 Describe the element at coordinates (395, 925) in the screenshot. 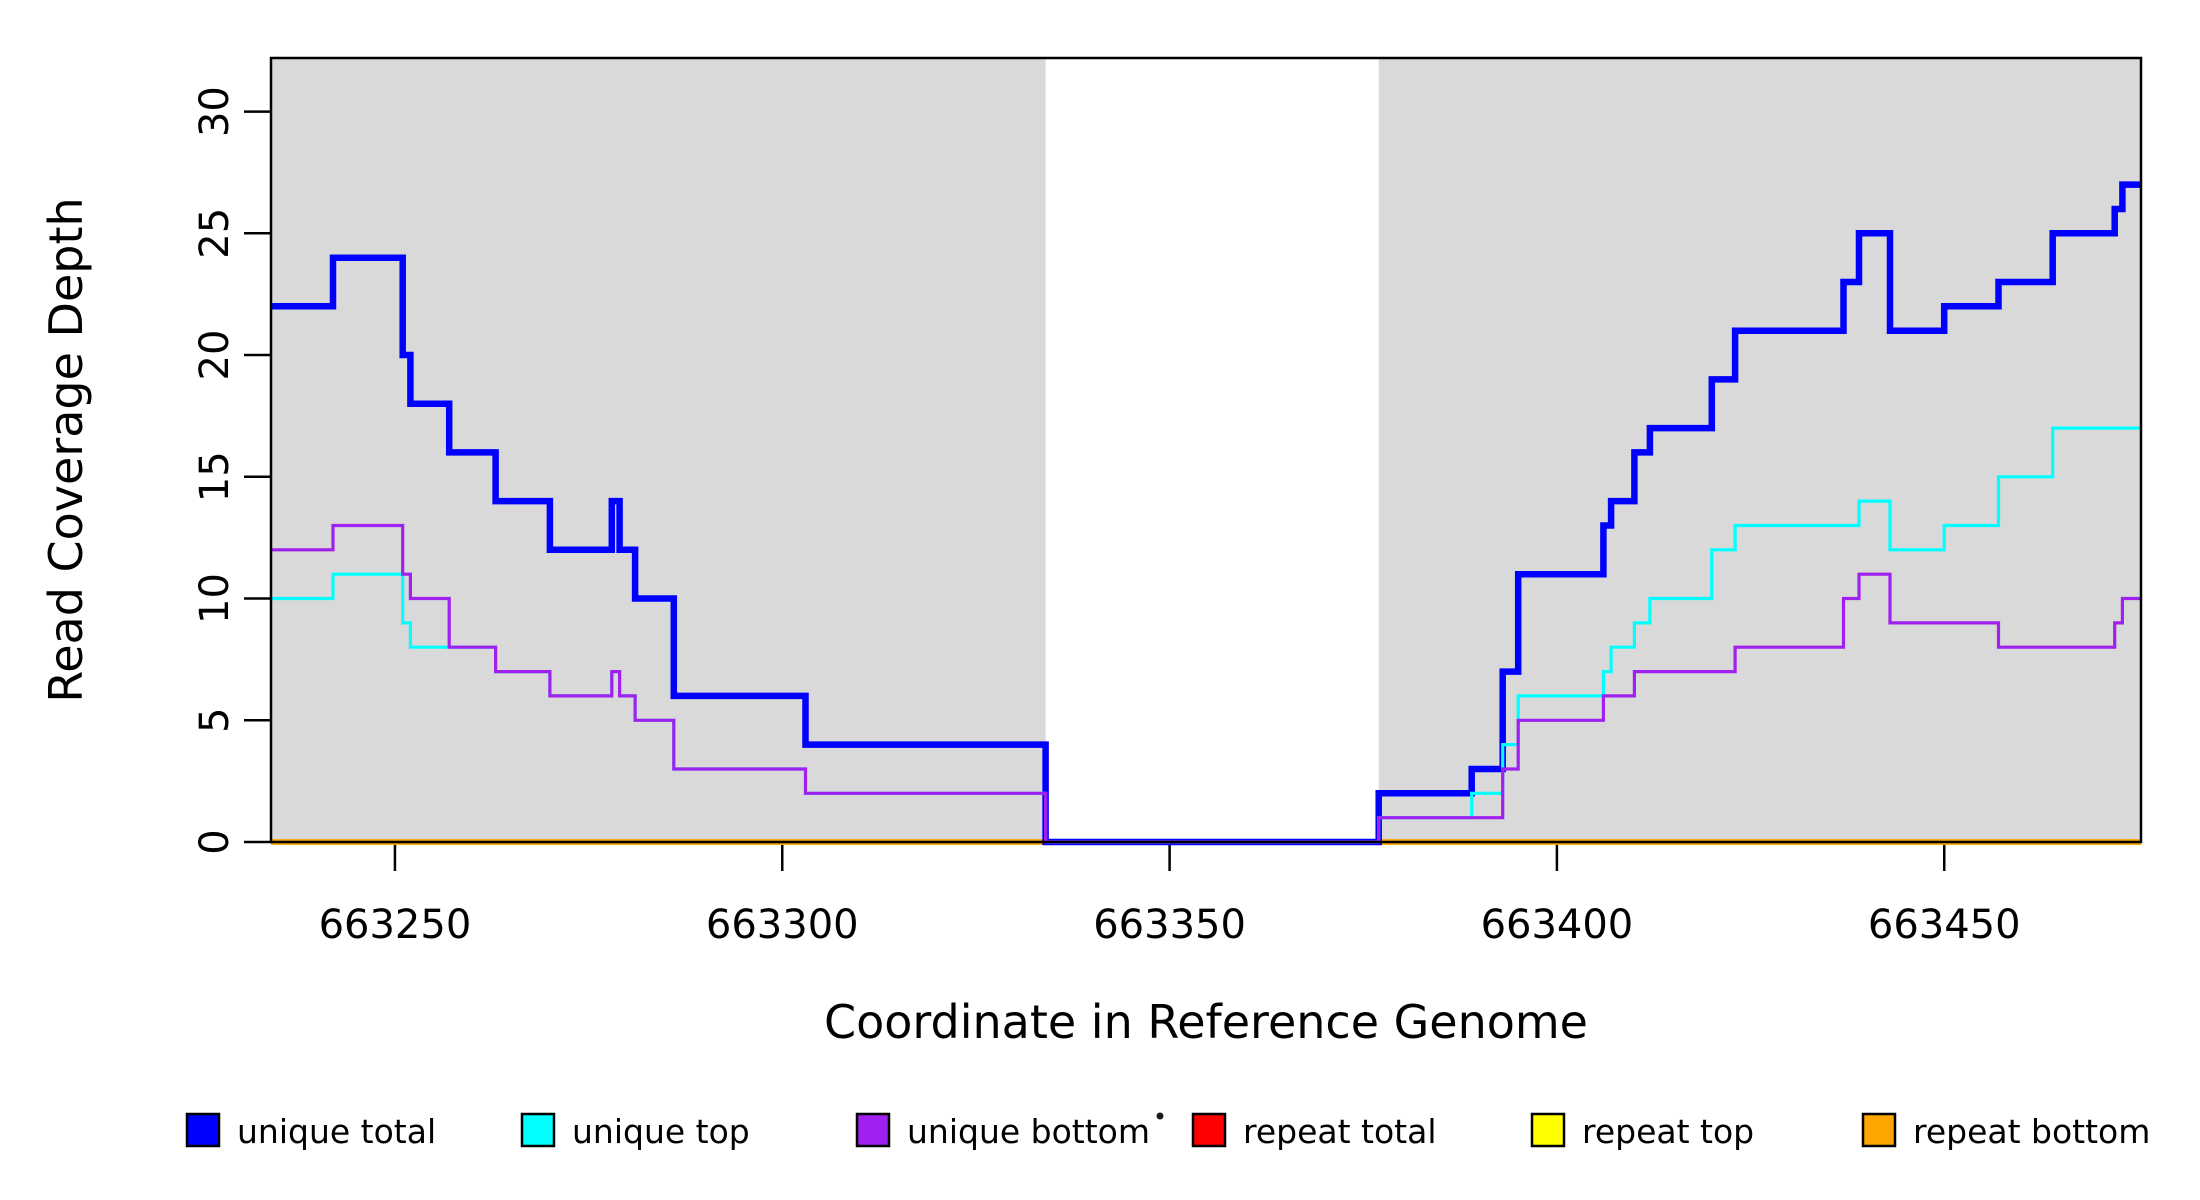

I see `x-axis-tick-label: 663250` at that location.